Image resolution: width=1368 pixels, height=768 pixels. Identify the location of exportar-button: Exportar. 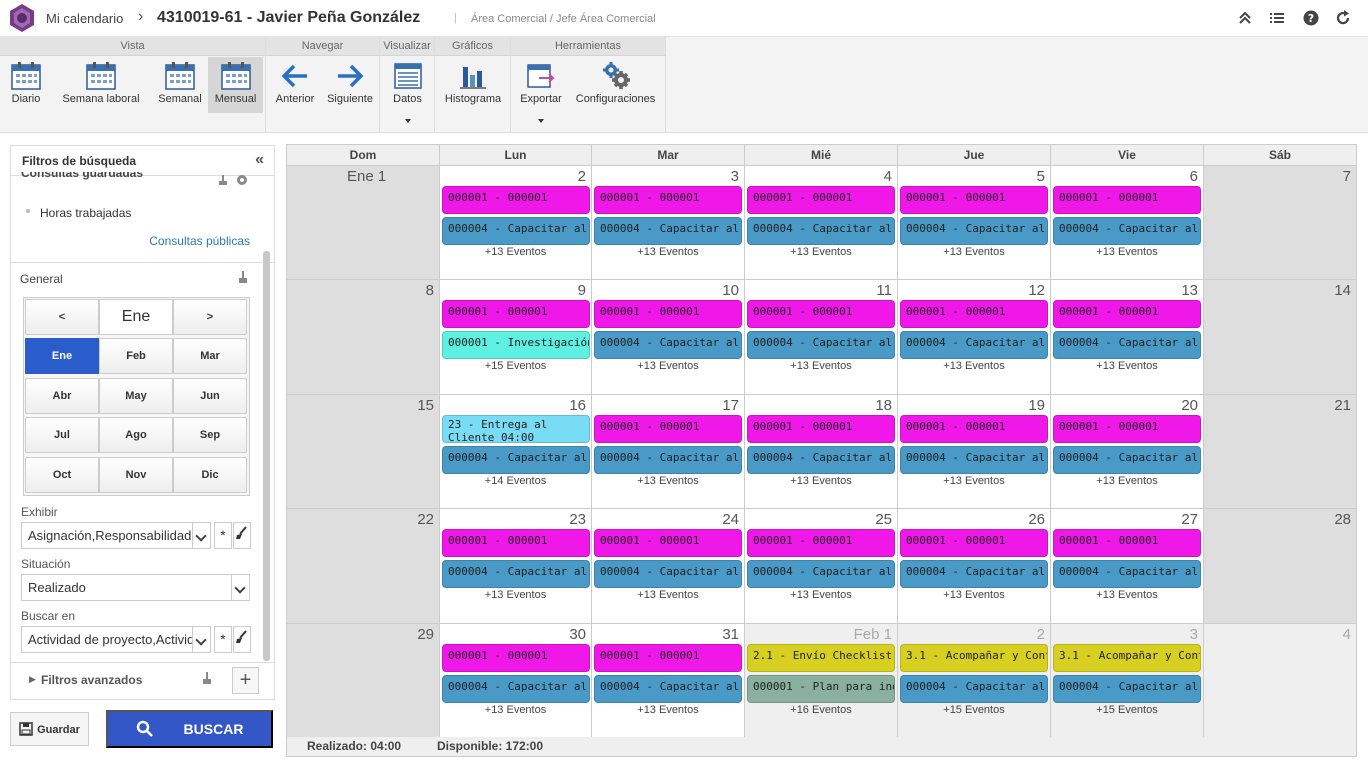
(541, 90).